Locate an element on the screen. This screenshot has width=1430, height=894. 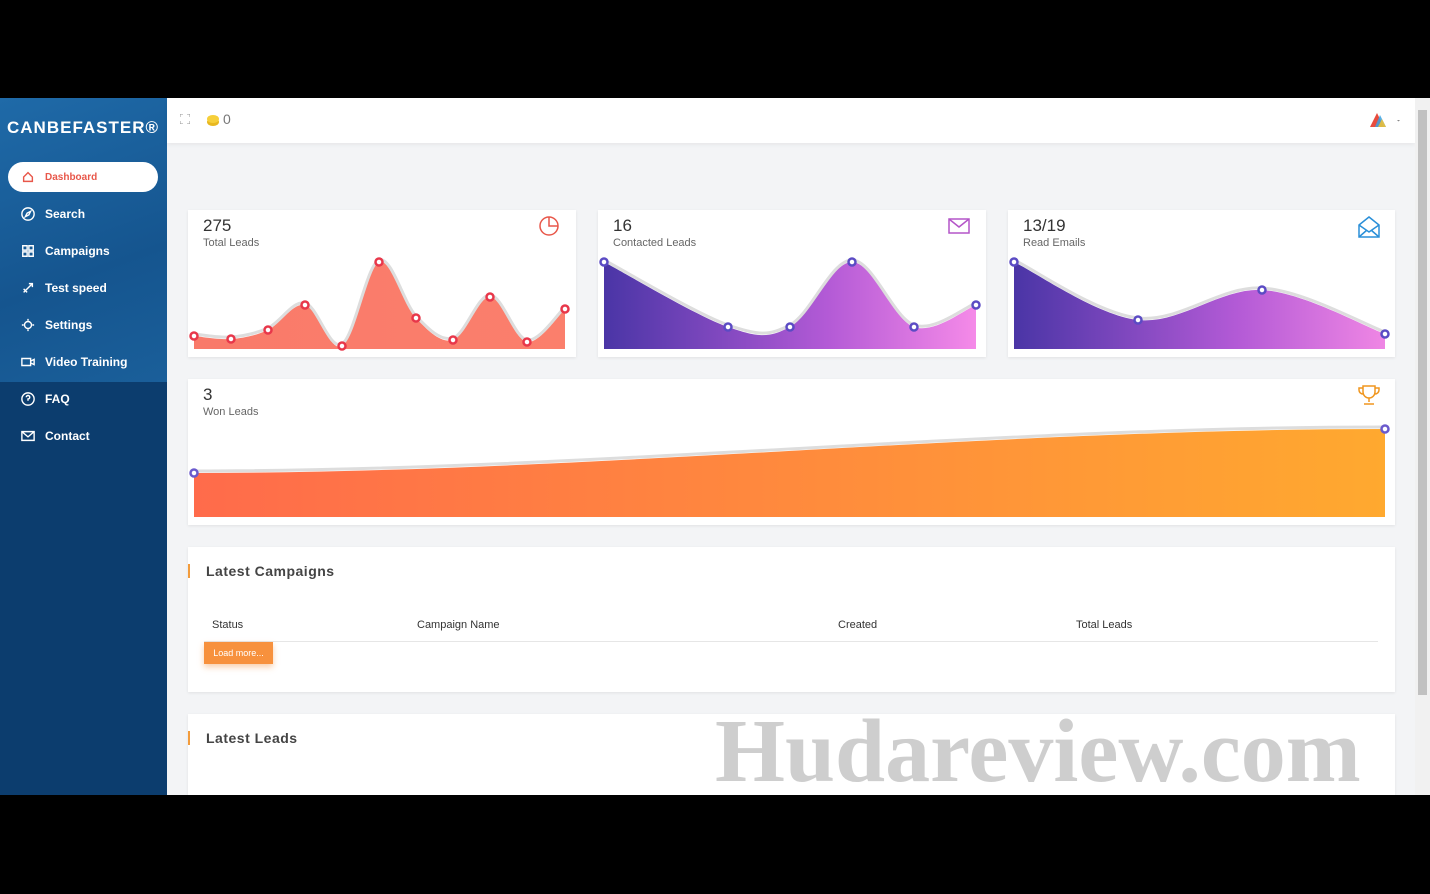
nav-label: Search is located at coordinates (65, 214).